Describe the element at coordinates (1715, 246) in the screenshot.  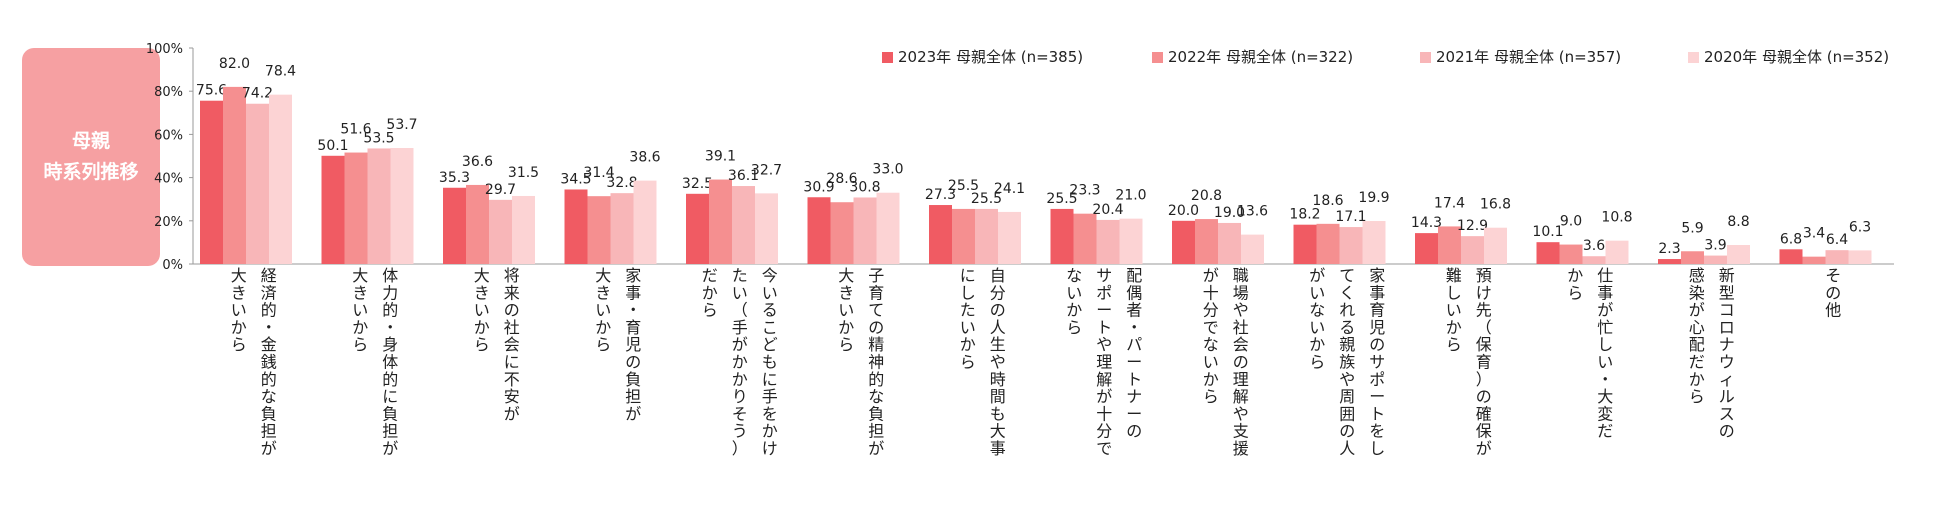
I see `data-label: 3.9` at that location.